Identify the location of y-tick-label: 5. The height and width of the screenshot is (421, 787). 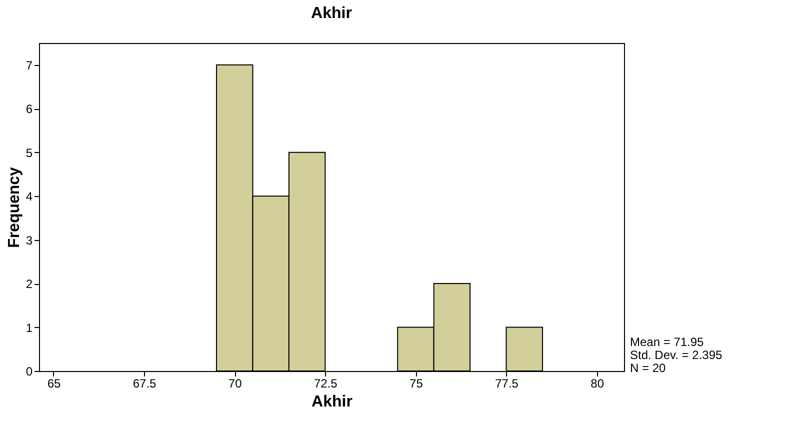
(29, 153).